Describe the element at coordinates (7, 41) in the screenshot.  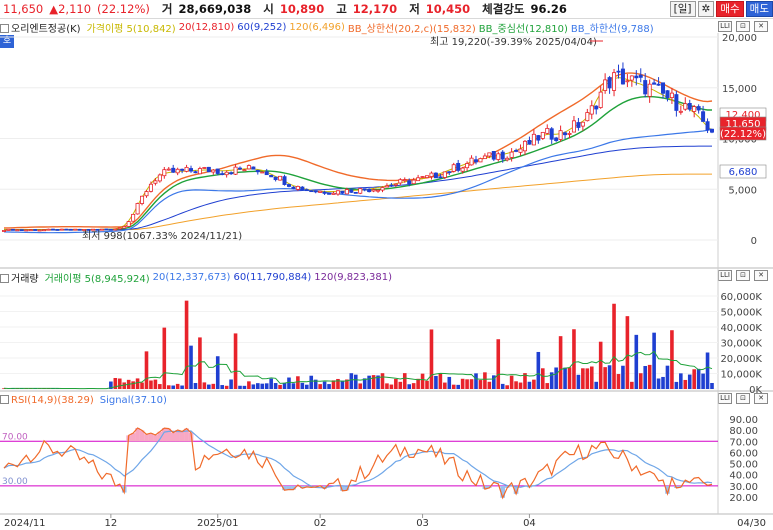
I see `side-tag: 호` at that location.